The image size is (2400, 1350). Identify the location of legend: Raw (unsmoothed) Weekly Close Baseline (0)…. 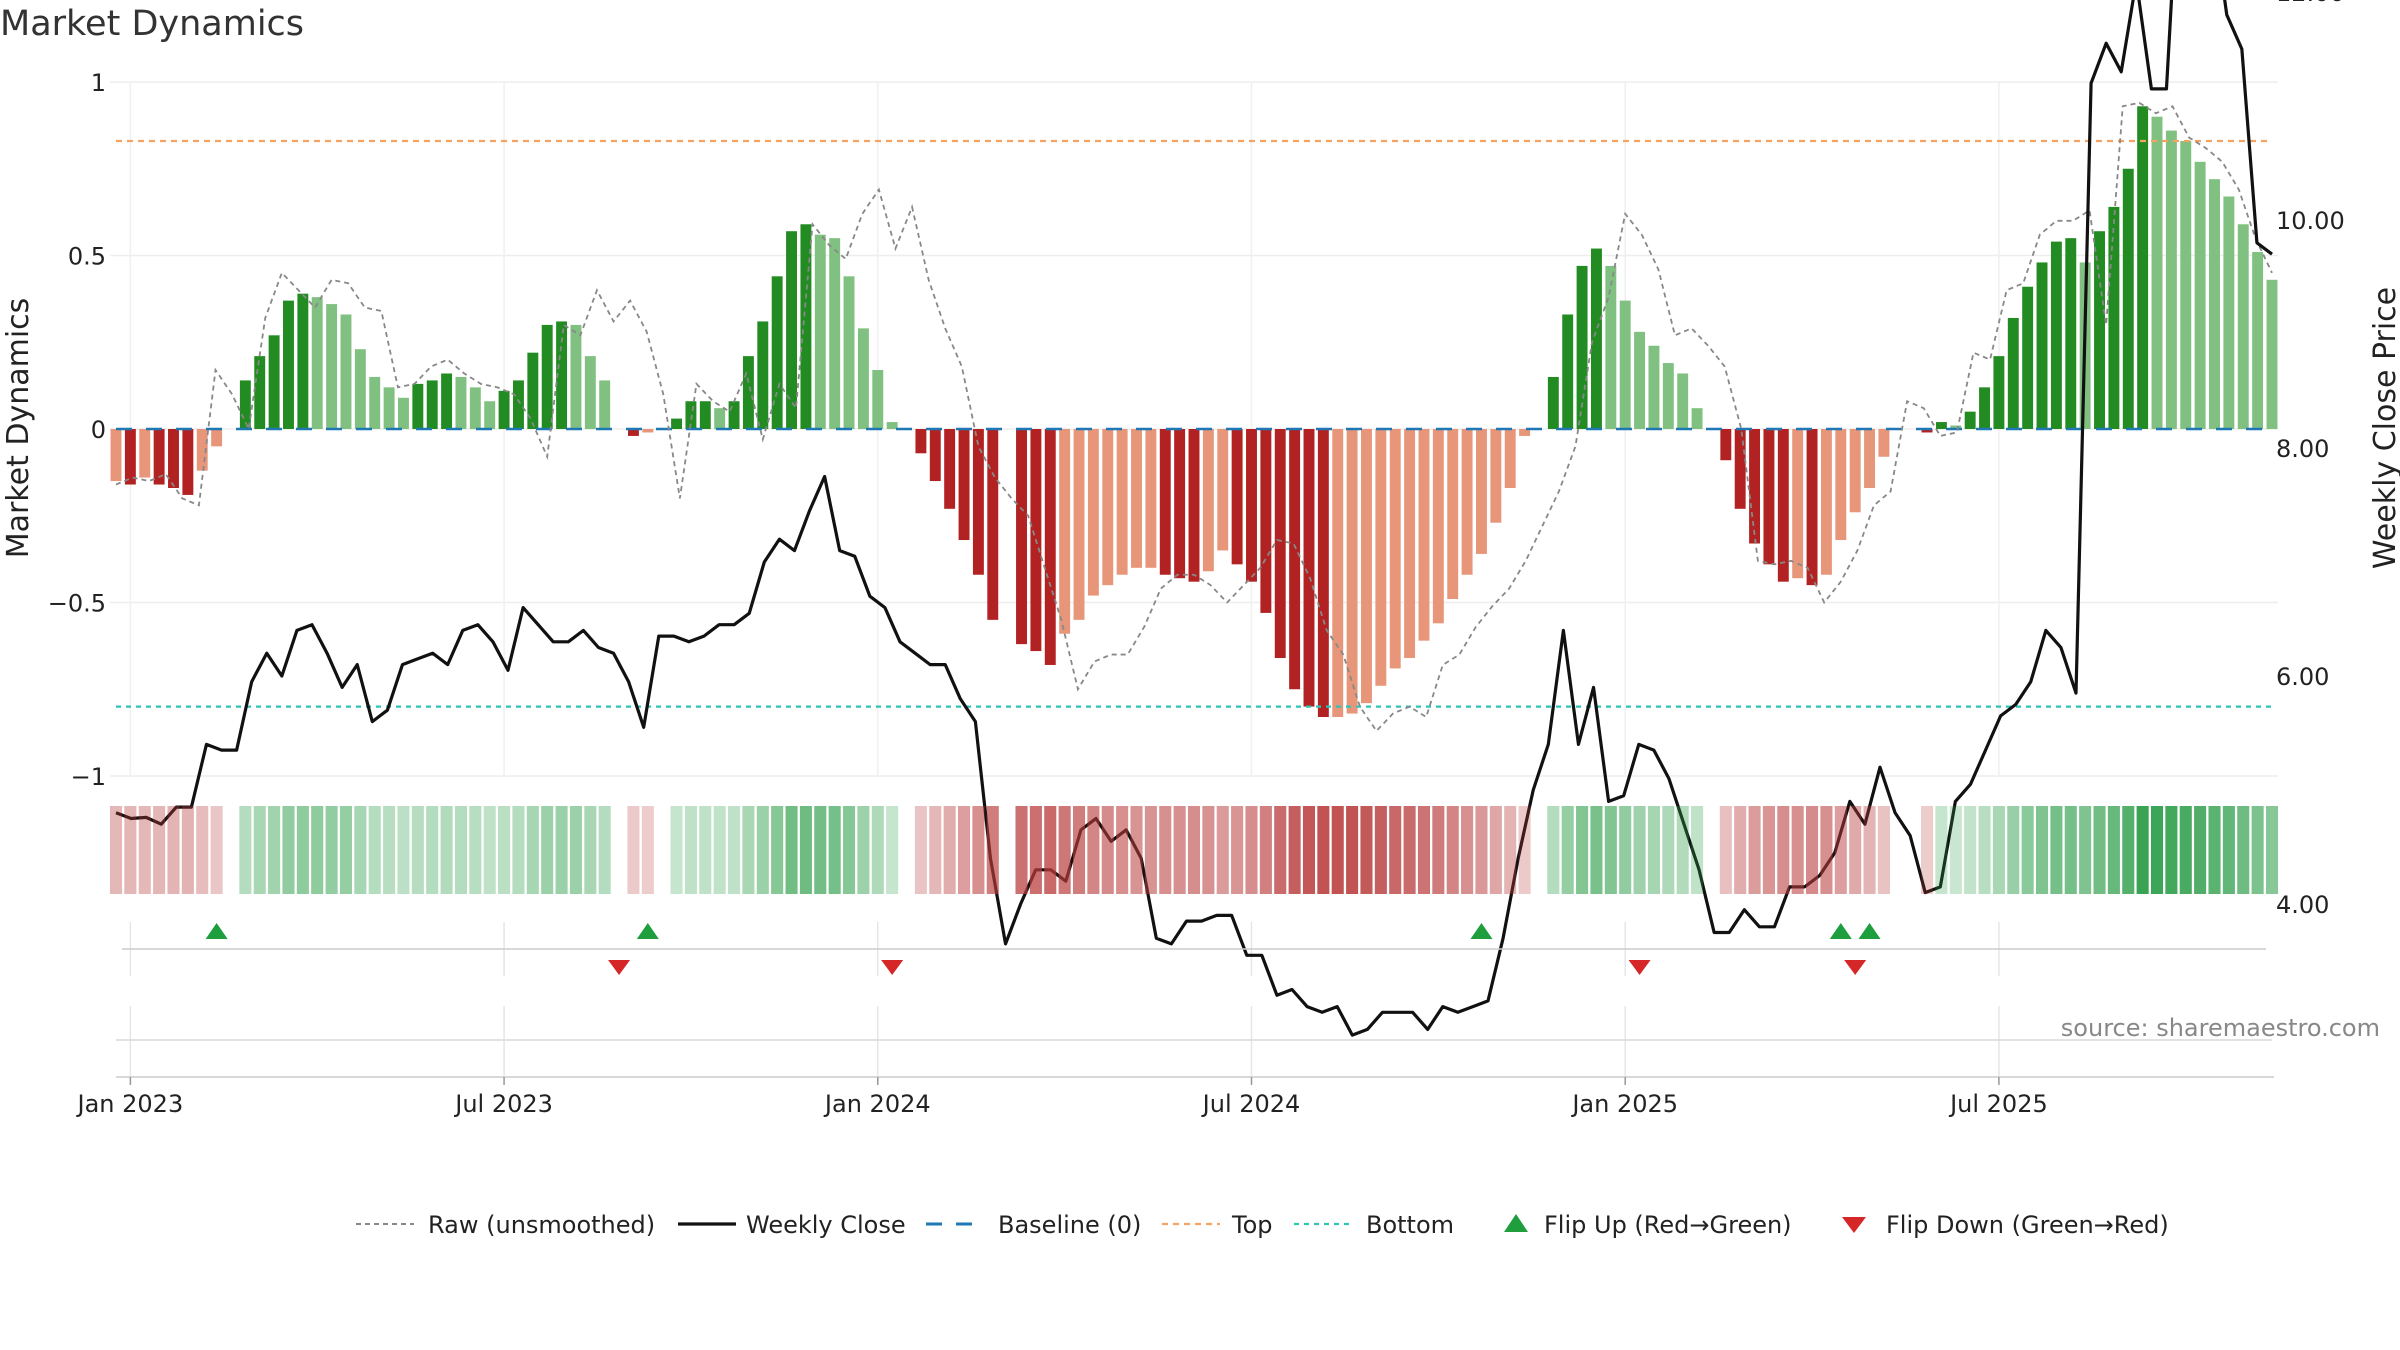
(1262, 1225).